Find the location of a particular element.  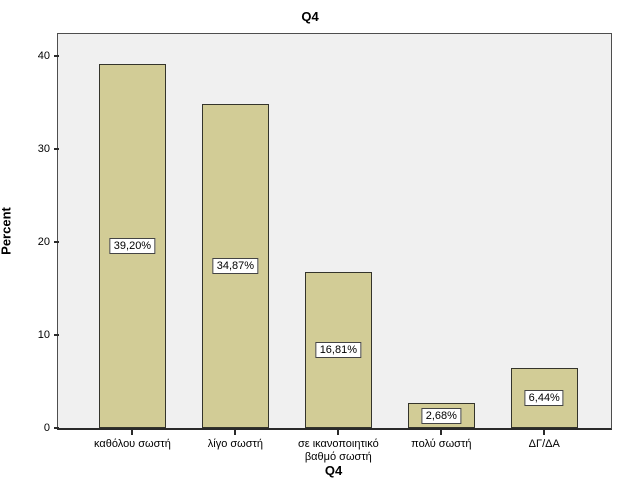

category-label: ΔΓ/ΔΑ is located at coordinates (544, 444).